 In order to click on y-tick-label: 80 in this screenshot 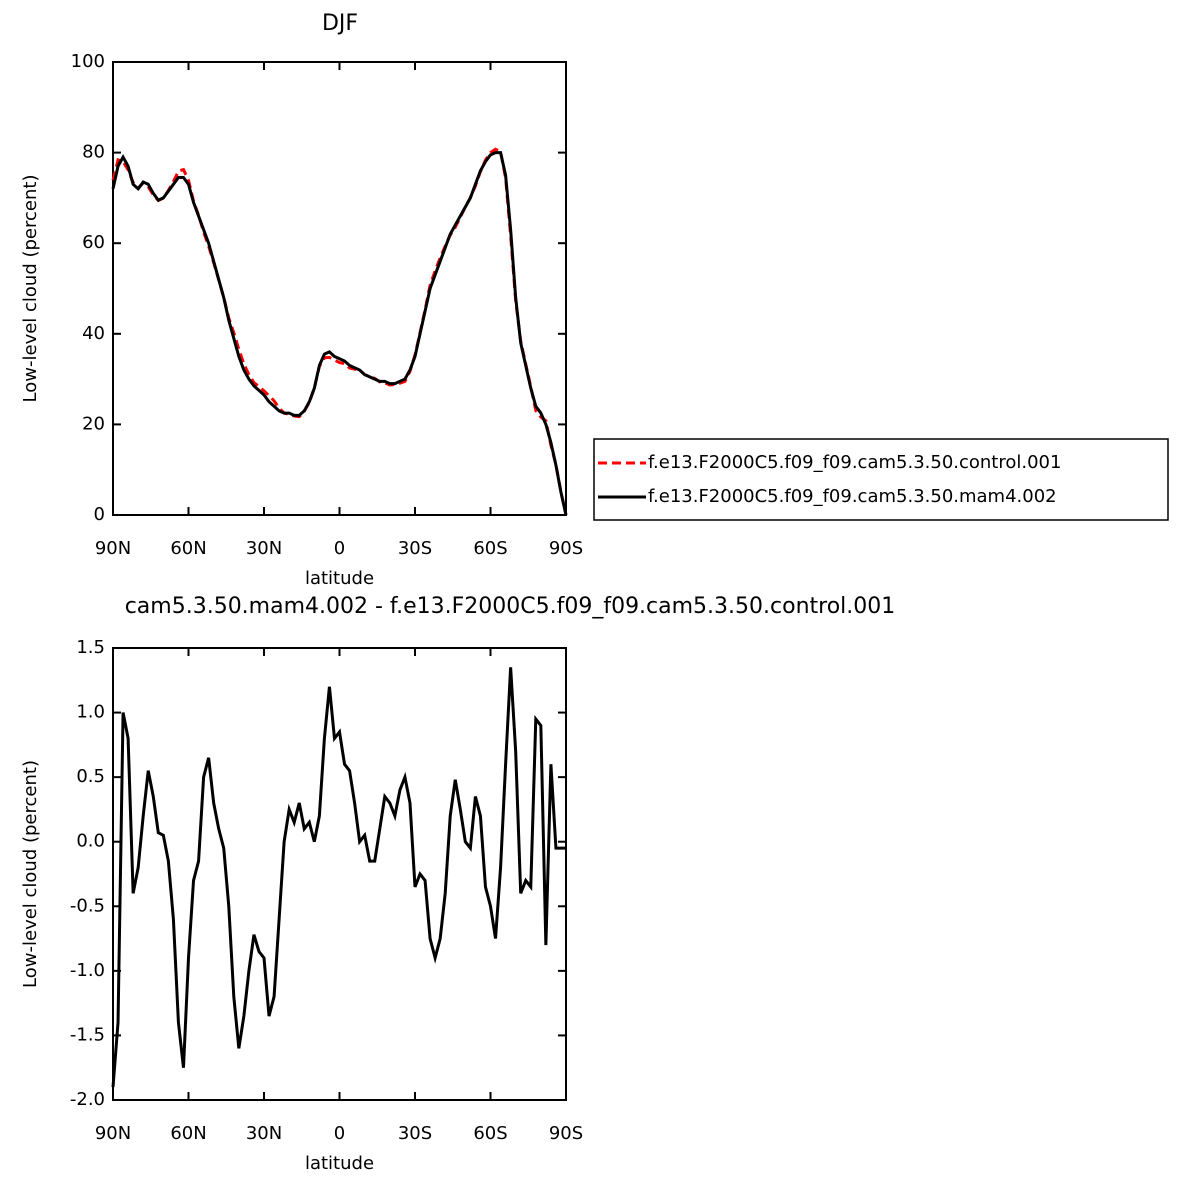, I will do `click(93, 152)`.